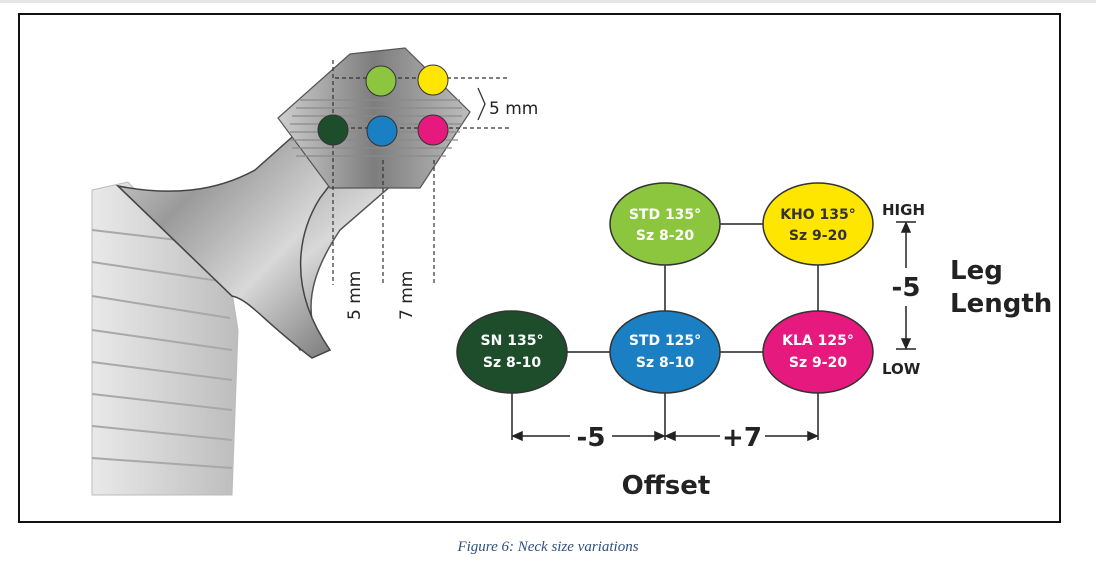 This screenshot has height=566, width=1096. What do you see at coordinates (513, 109) in the screenshot?
I see `dimension-label-top: 5 mm` at bounding box center [513, 109].